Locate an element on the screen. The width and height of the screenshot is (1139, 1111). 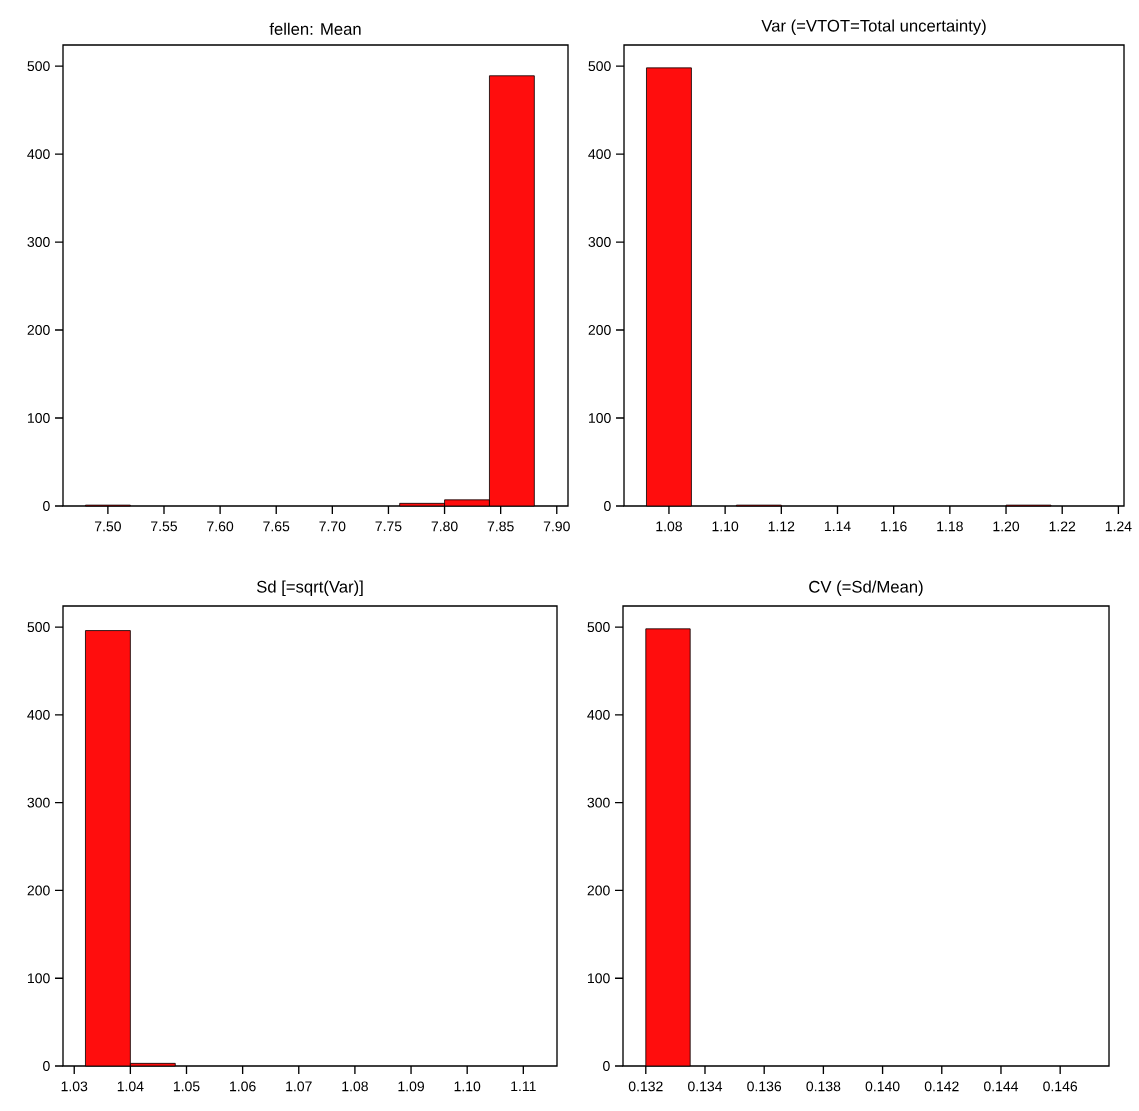
x-tick-label: 7.75 is located at coordinates (388, 526).